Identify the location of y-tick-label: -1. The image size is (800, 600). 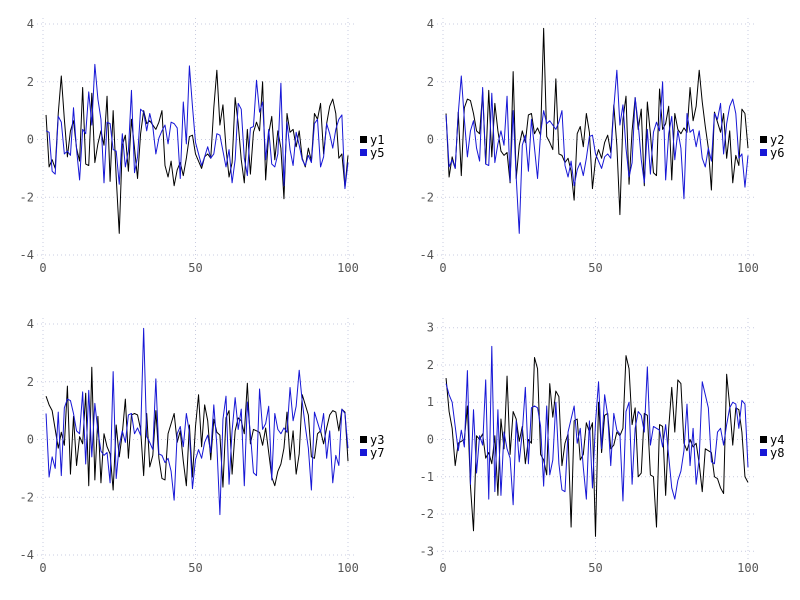
(427, 477).